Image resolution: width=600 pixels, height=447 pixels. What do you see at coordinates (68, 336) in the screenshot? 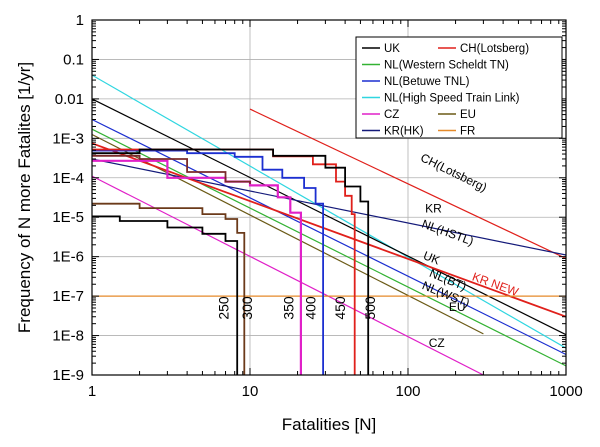
I see `y-tick-label: 1E-8` at bounding box center [68, 336].